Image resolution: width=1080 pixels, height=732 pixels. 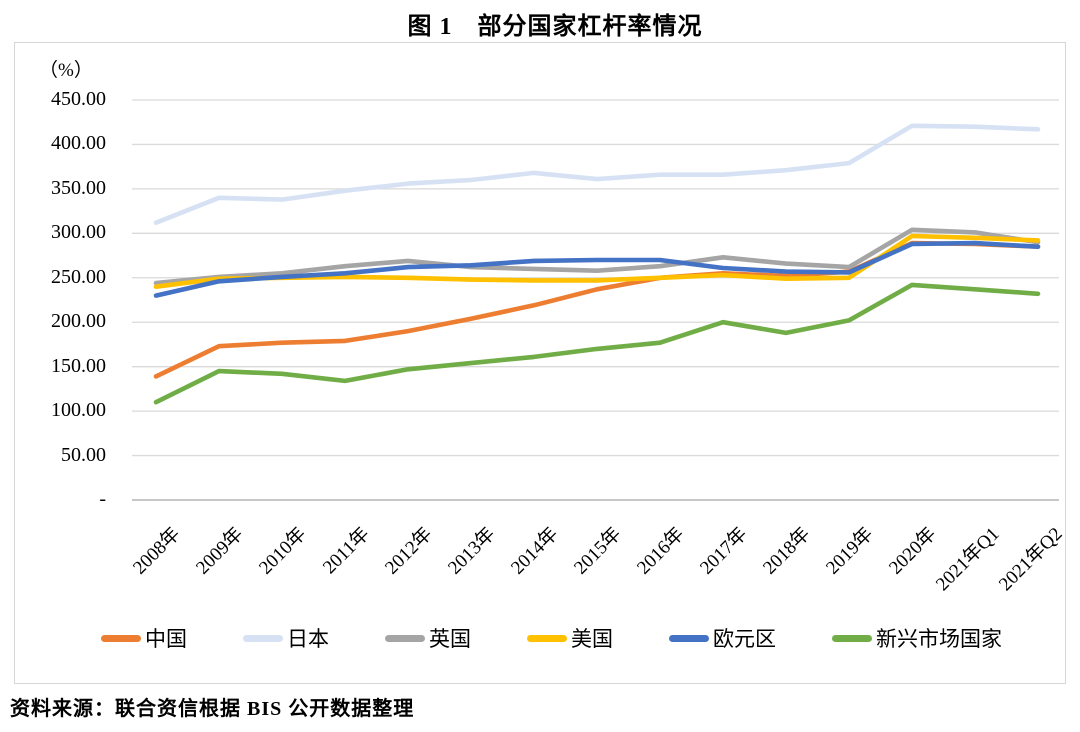 I want to click on y-tick-label: -, so click(x=102, y=498).